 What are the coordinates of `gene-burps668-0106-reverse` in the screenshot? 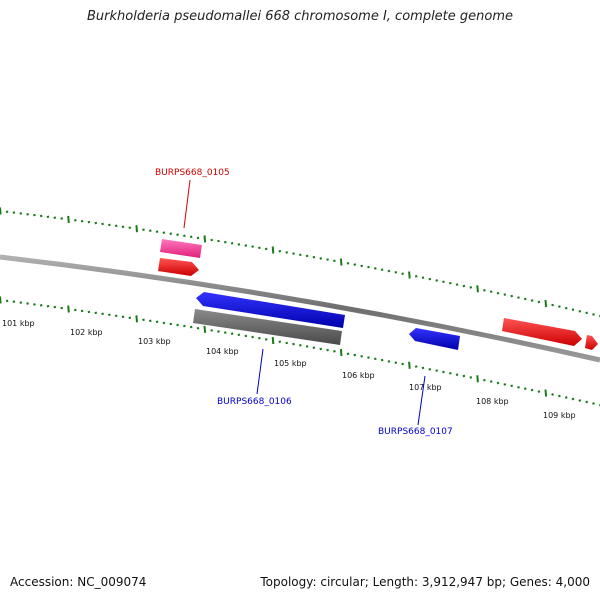 It's located at (270, 310).